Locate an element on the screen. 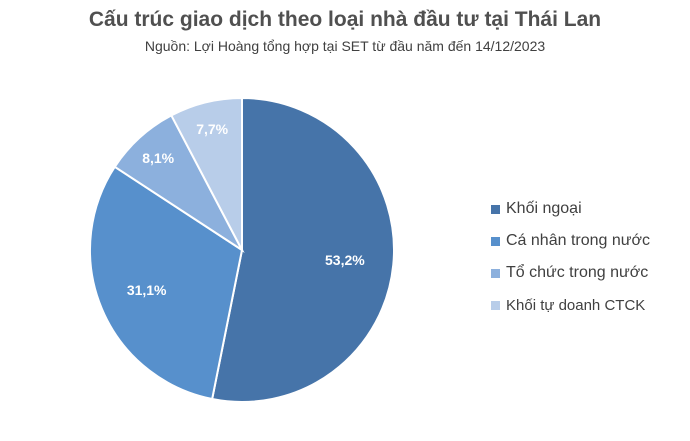  legend-item: Khối ngoại is located at coordinates (570, 209).